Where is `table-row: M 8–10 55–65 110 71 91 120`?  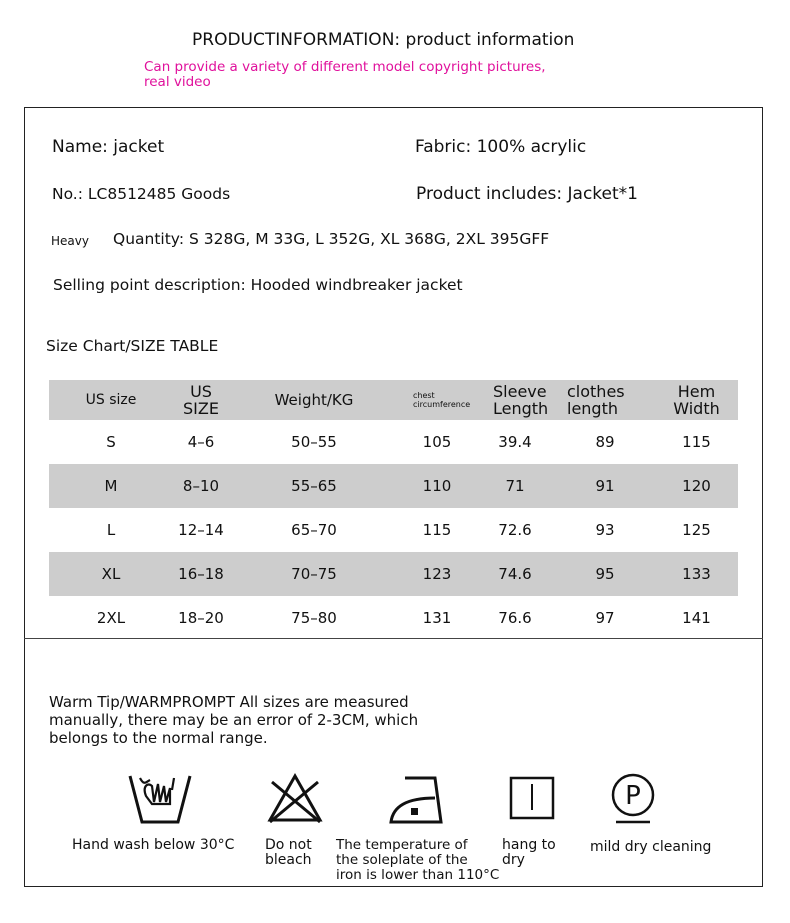 table-row: M 8–10 55–65 110 71 91 120 is located at coordinates (393, 486).